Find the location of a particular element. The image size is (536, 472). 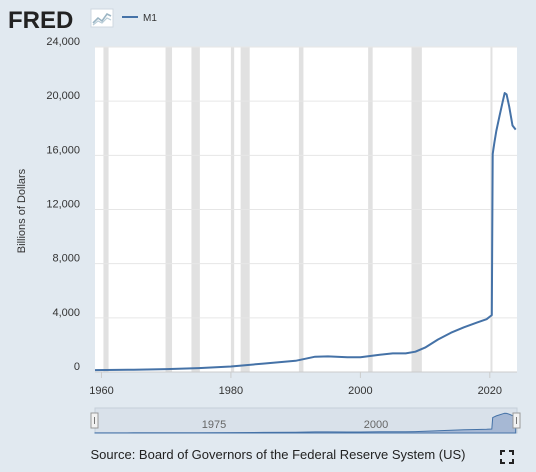

fullscreen-icon is located at coordinates (507, 457).